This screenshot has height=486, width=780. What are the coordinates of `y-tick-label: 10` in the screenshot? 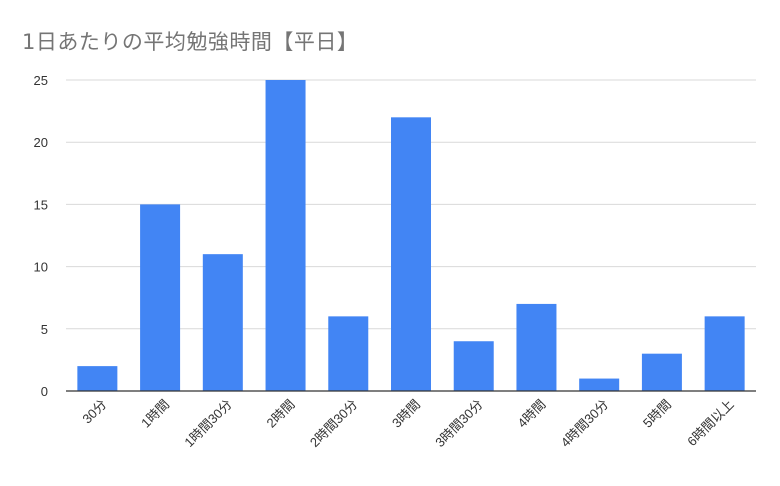 It's located at (41, 267).